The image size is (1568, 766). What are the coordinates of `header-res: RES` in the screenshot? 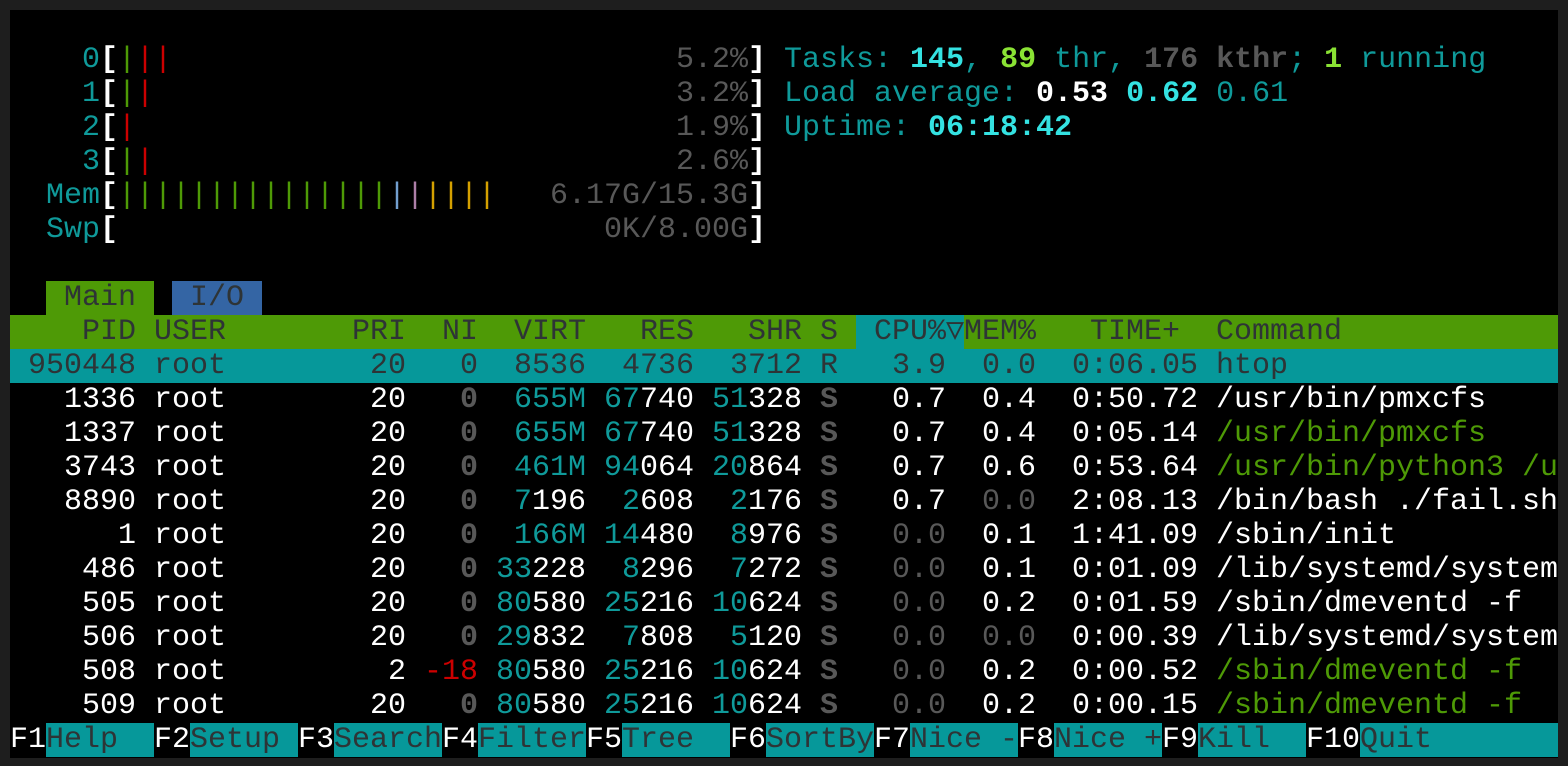 It's located at (666, 332).